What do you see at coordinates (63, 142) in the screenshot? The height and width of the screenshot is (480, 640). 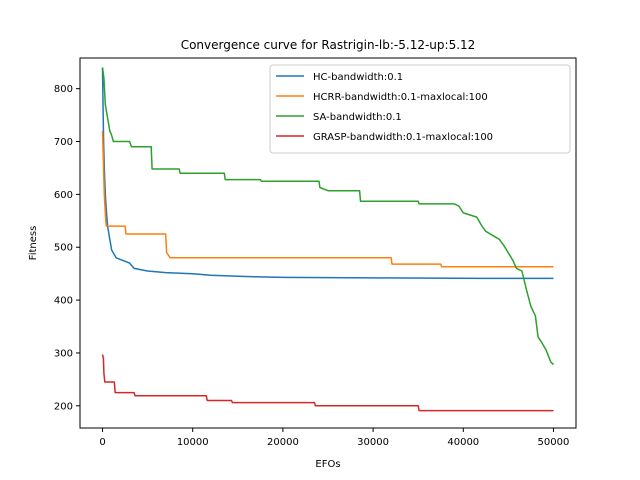 I see `y-tick-label: 700` at bounding box center [63, 142].